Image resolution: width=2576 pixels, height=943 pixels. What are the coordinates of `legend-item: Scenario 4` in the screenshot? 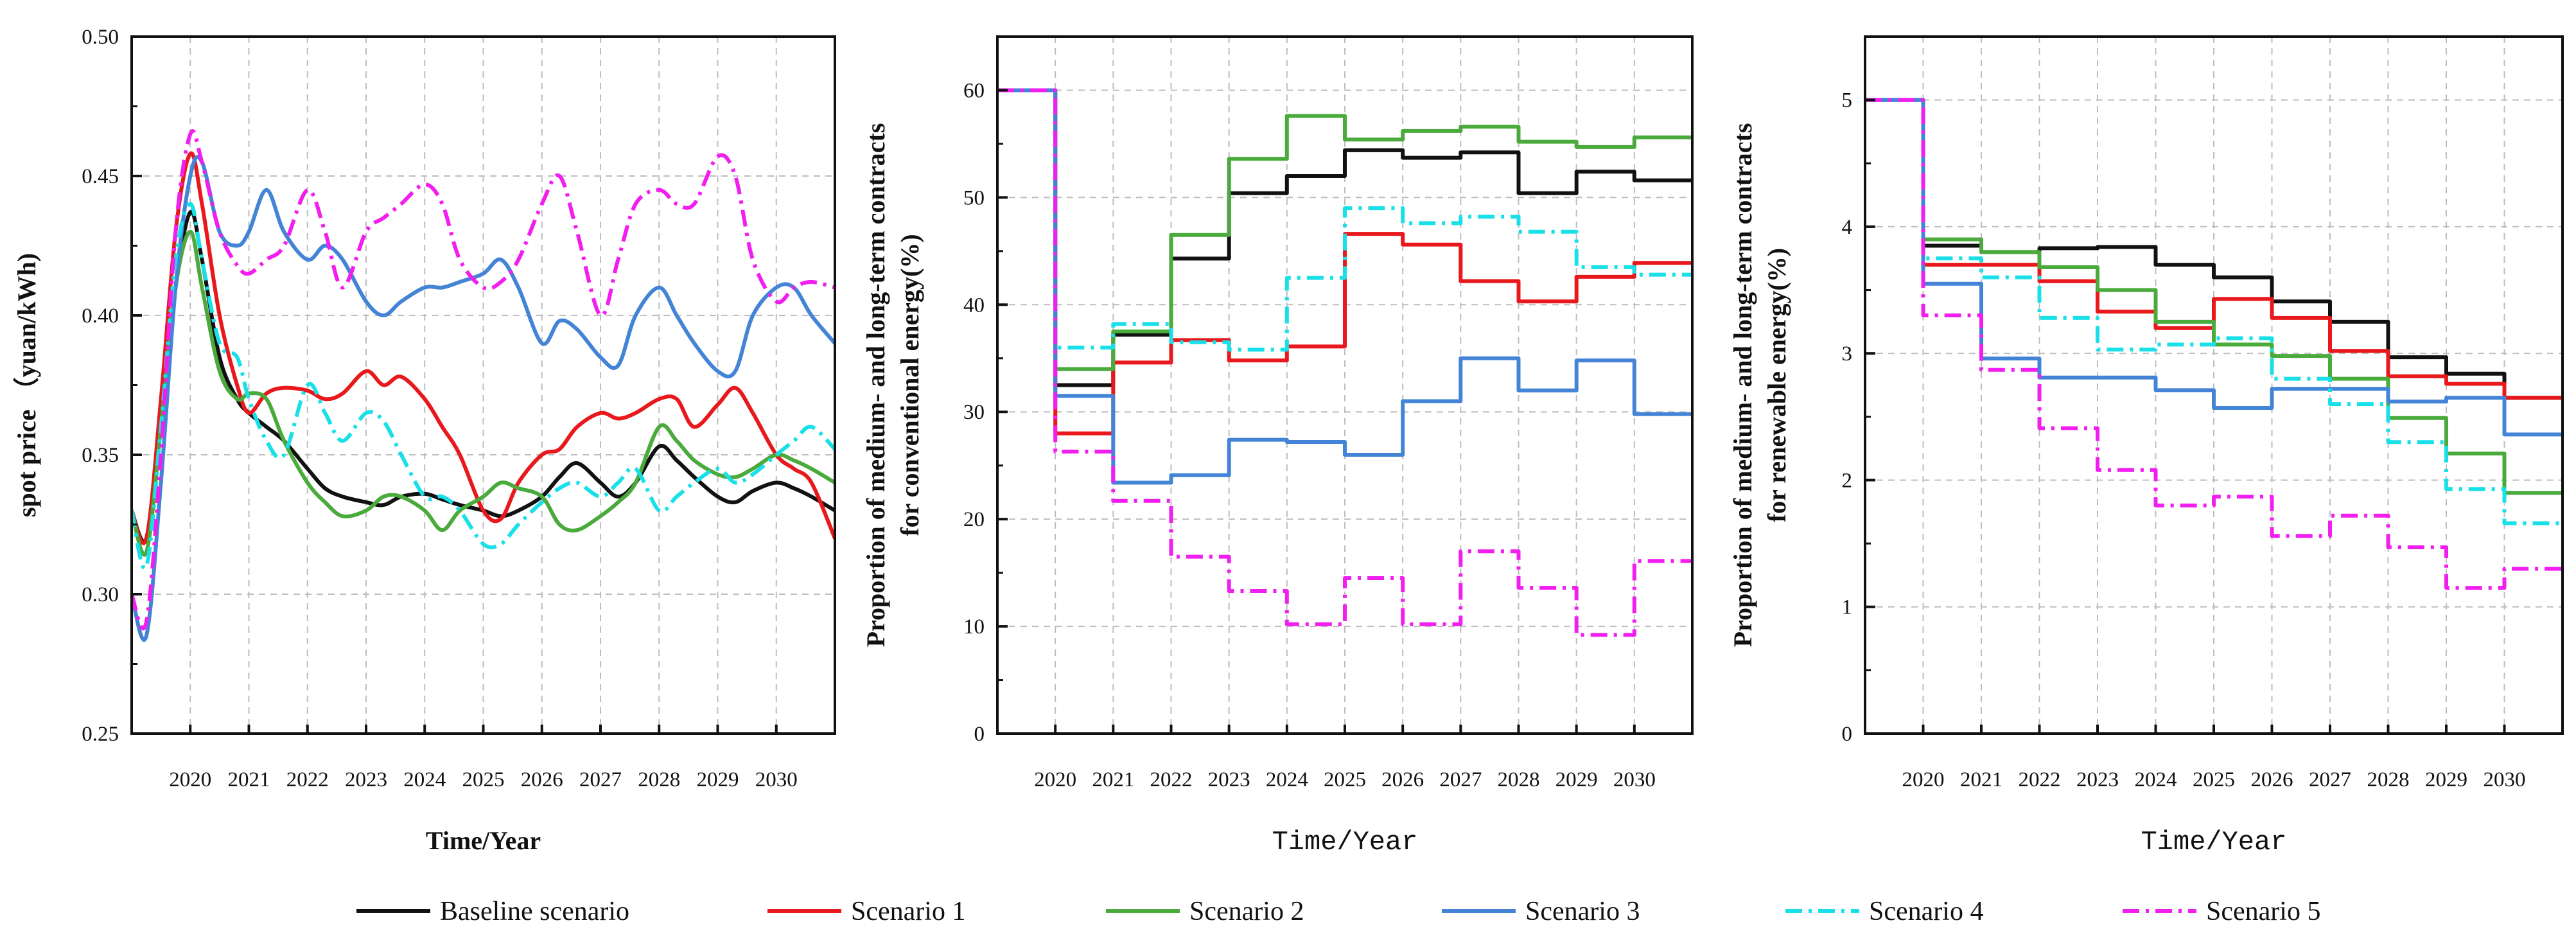 It's located at (1884, 912).